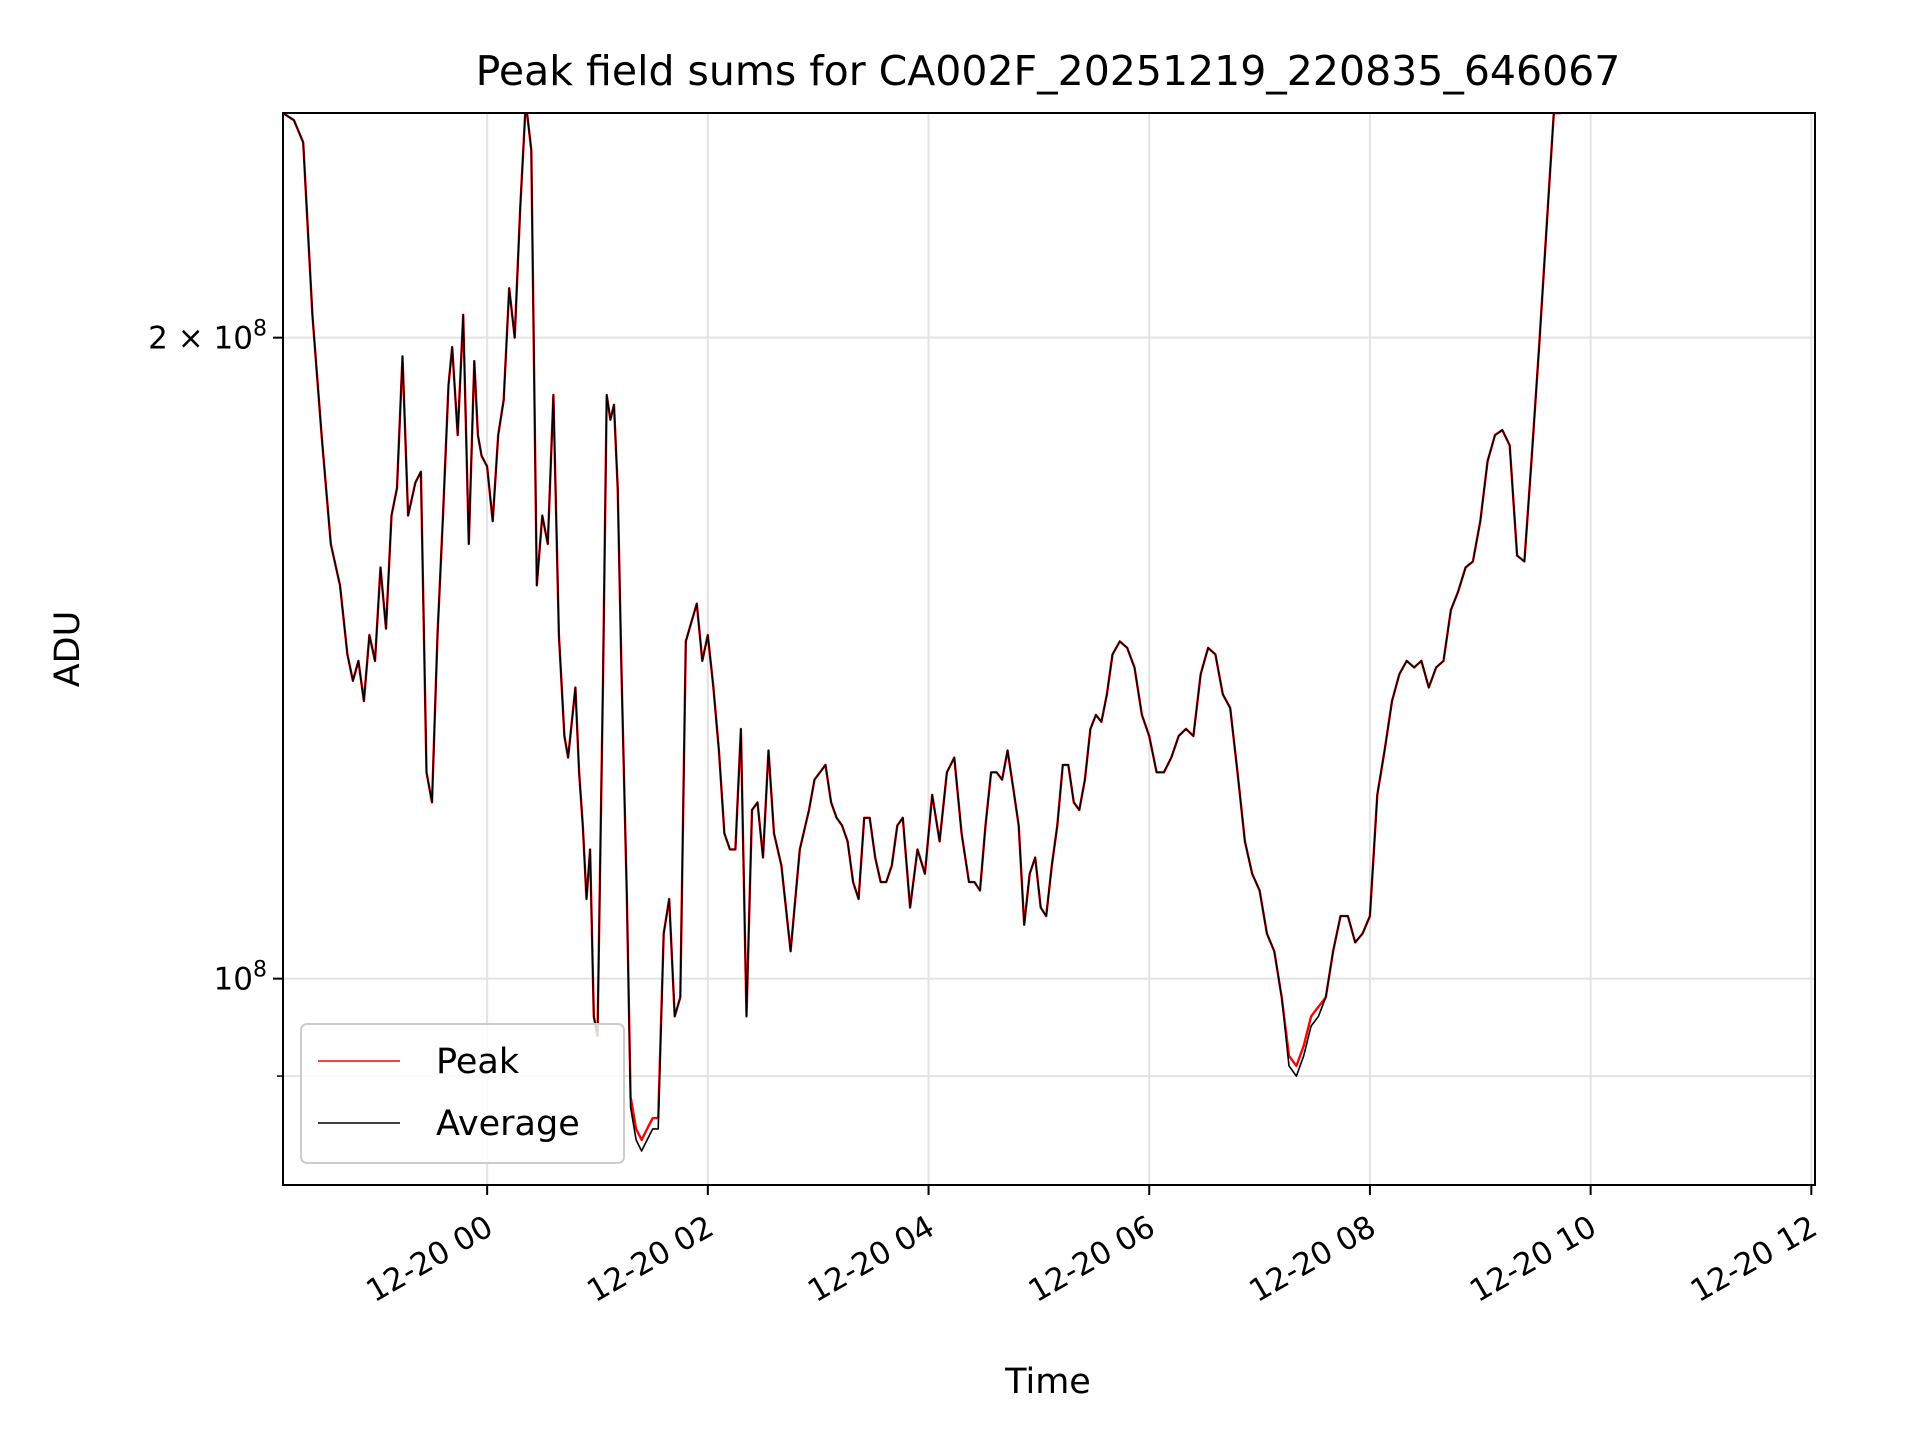  Describe the element at coordinates (1047, 1382) in the screenshot. I see `x-axis-label: Time` at that location.